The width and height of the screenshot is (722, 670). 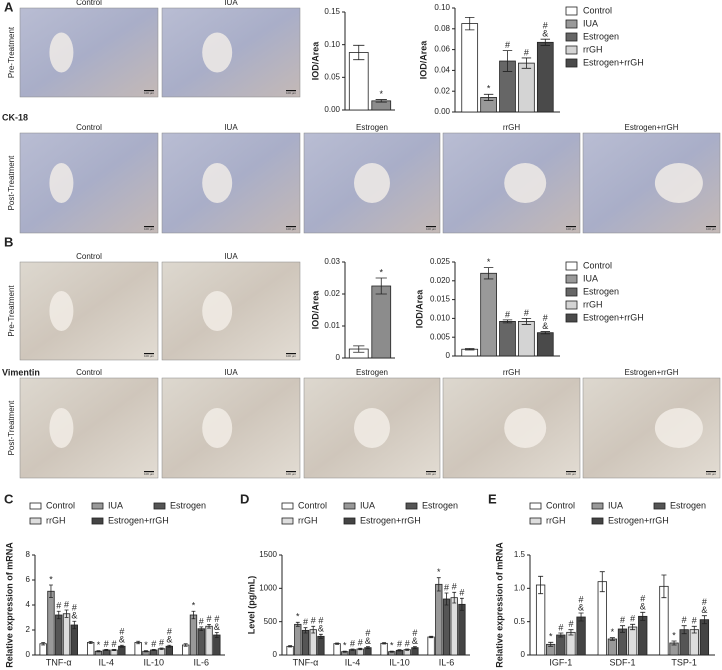 I want to click on x-tick-label: IL-10, so click(x=153, y=662).